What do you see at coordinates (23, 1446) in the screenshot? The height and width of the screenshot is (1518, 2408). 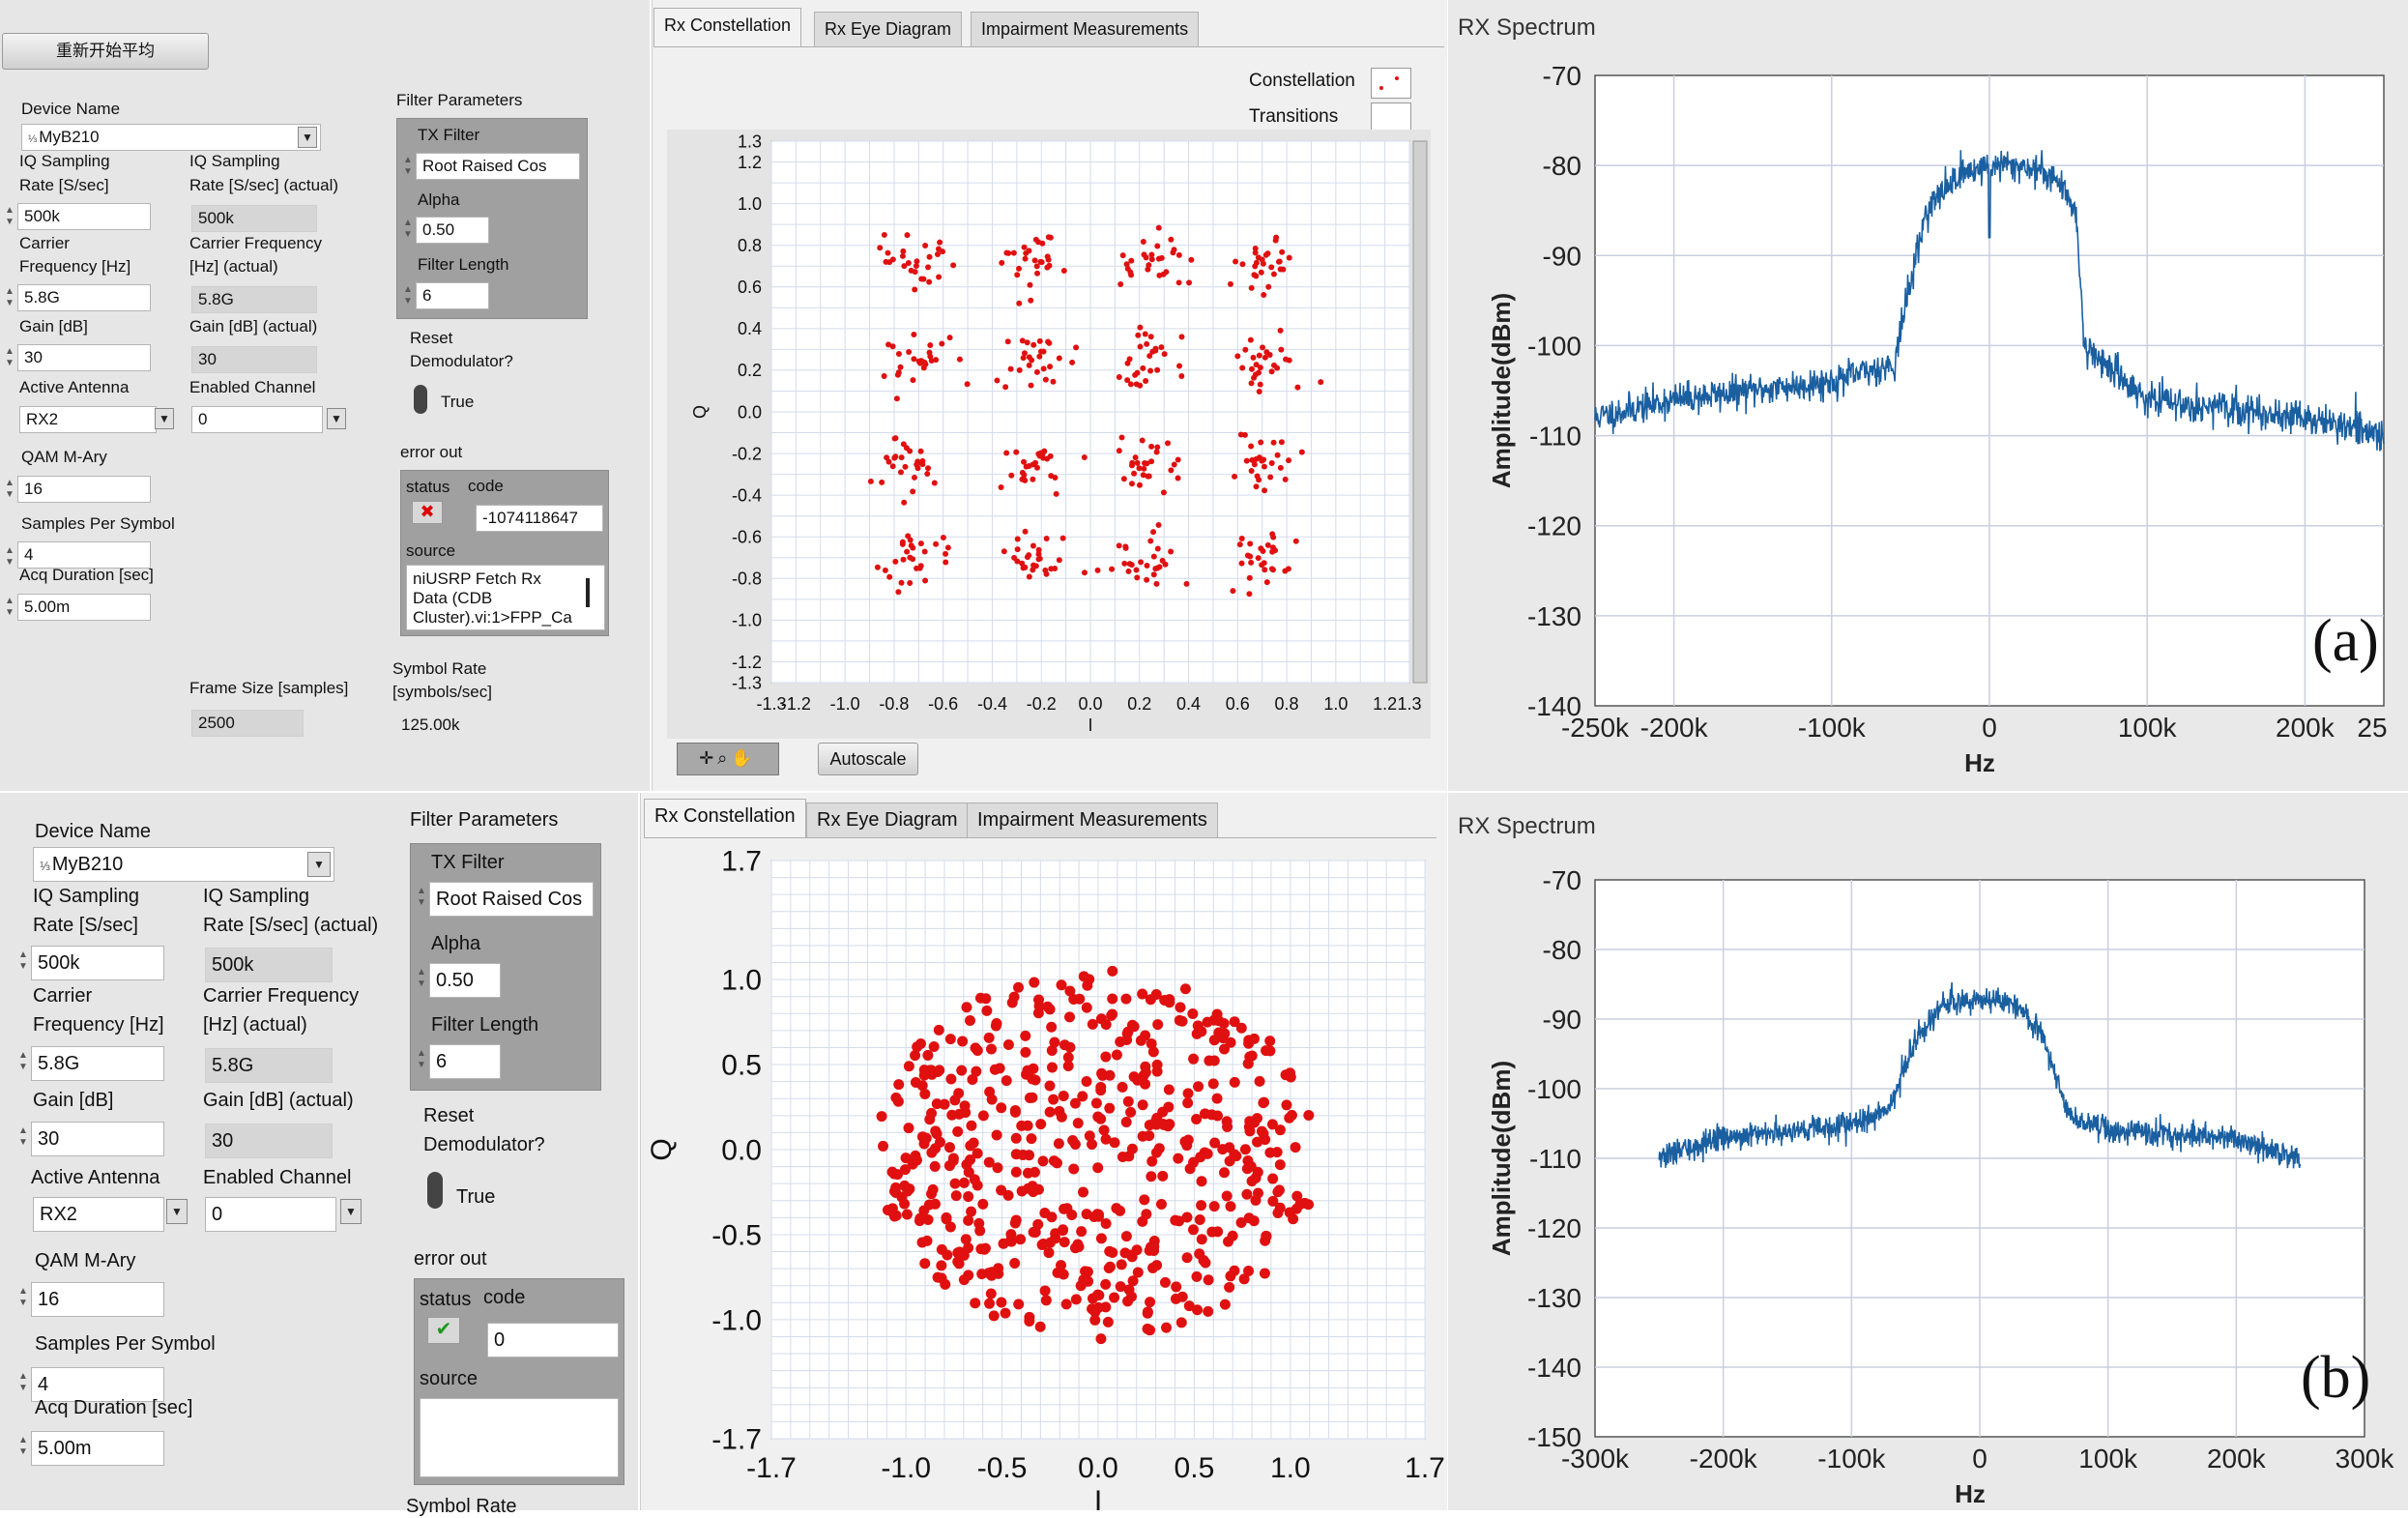 I see `acq-spinner-b: ▲ ▼` at bounding box center [23, 1446].